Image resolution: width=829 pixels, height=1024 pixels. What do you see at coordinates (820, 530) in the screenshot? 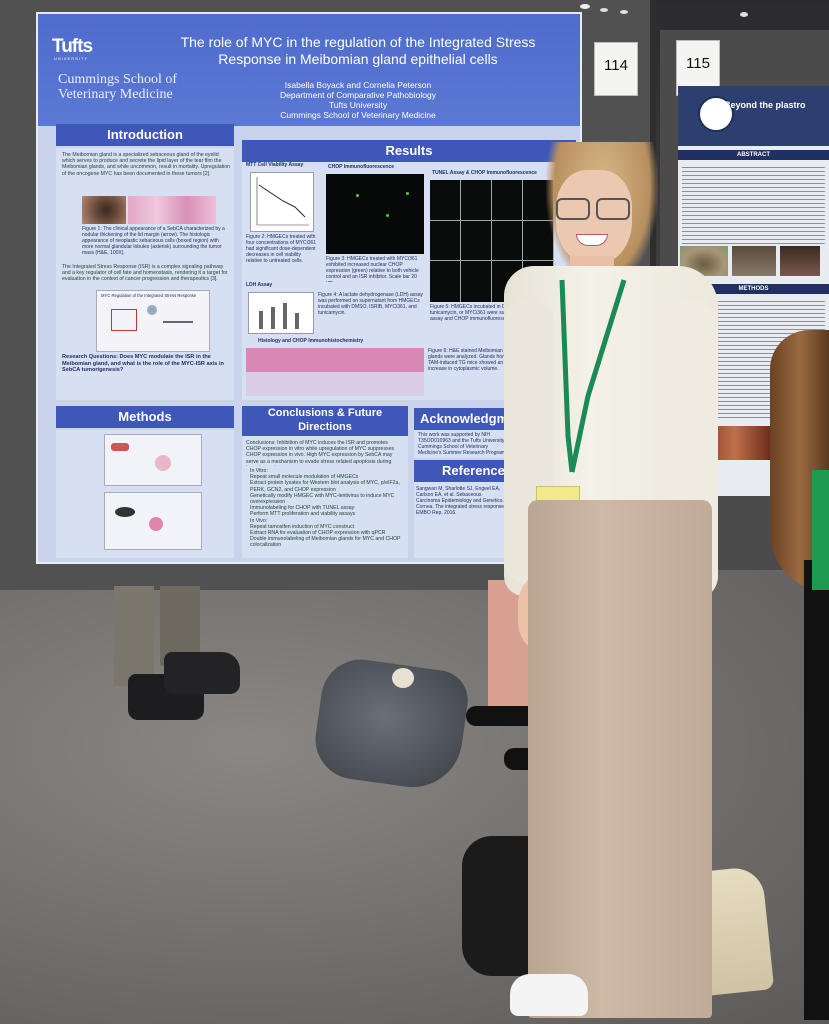
I see `right-visitor-shirt` at bounding box center [820, 530].